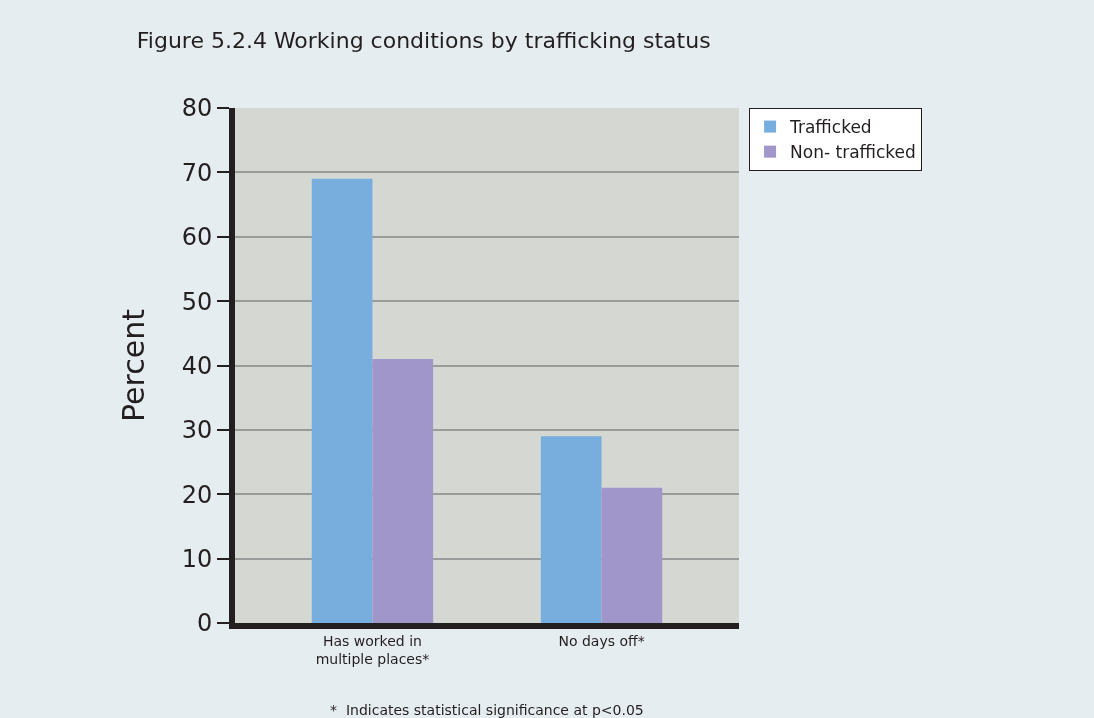 This screenshot has width=1094, height=718. What do you see at coordinates (487, 710) in the screenshot?
I see `text: * Indicates statistical significance at p<0.05` at bounding box center [487, 710].